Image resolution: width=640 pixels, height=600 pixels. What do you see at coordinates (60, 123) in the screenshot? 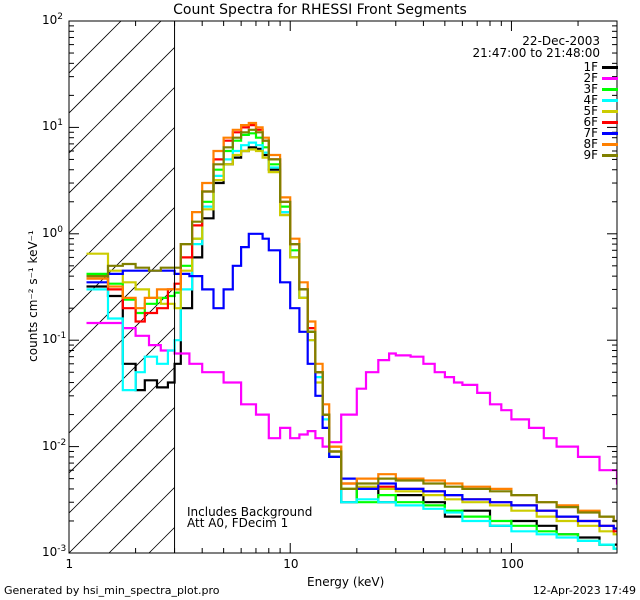
I see `y-tick-exponent: 1` at bounding box center [60, 123].